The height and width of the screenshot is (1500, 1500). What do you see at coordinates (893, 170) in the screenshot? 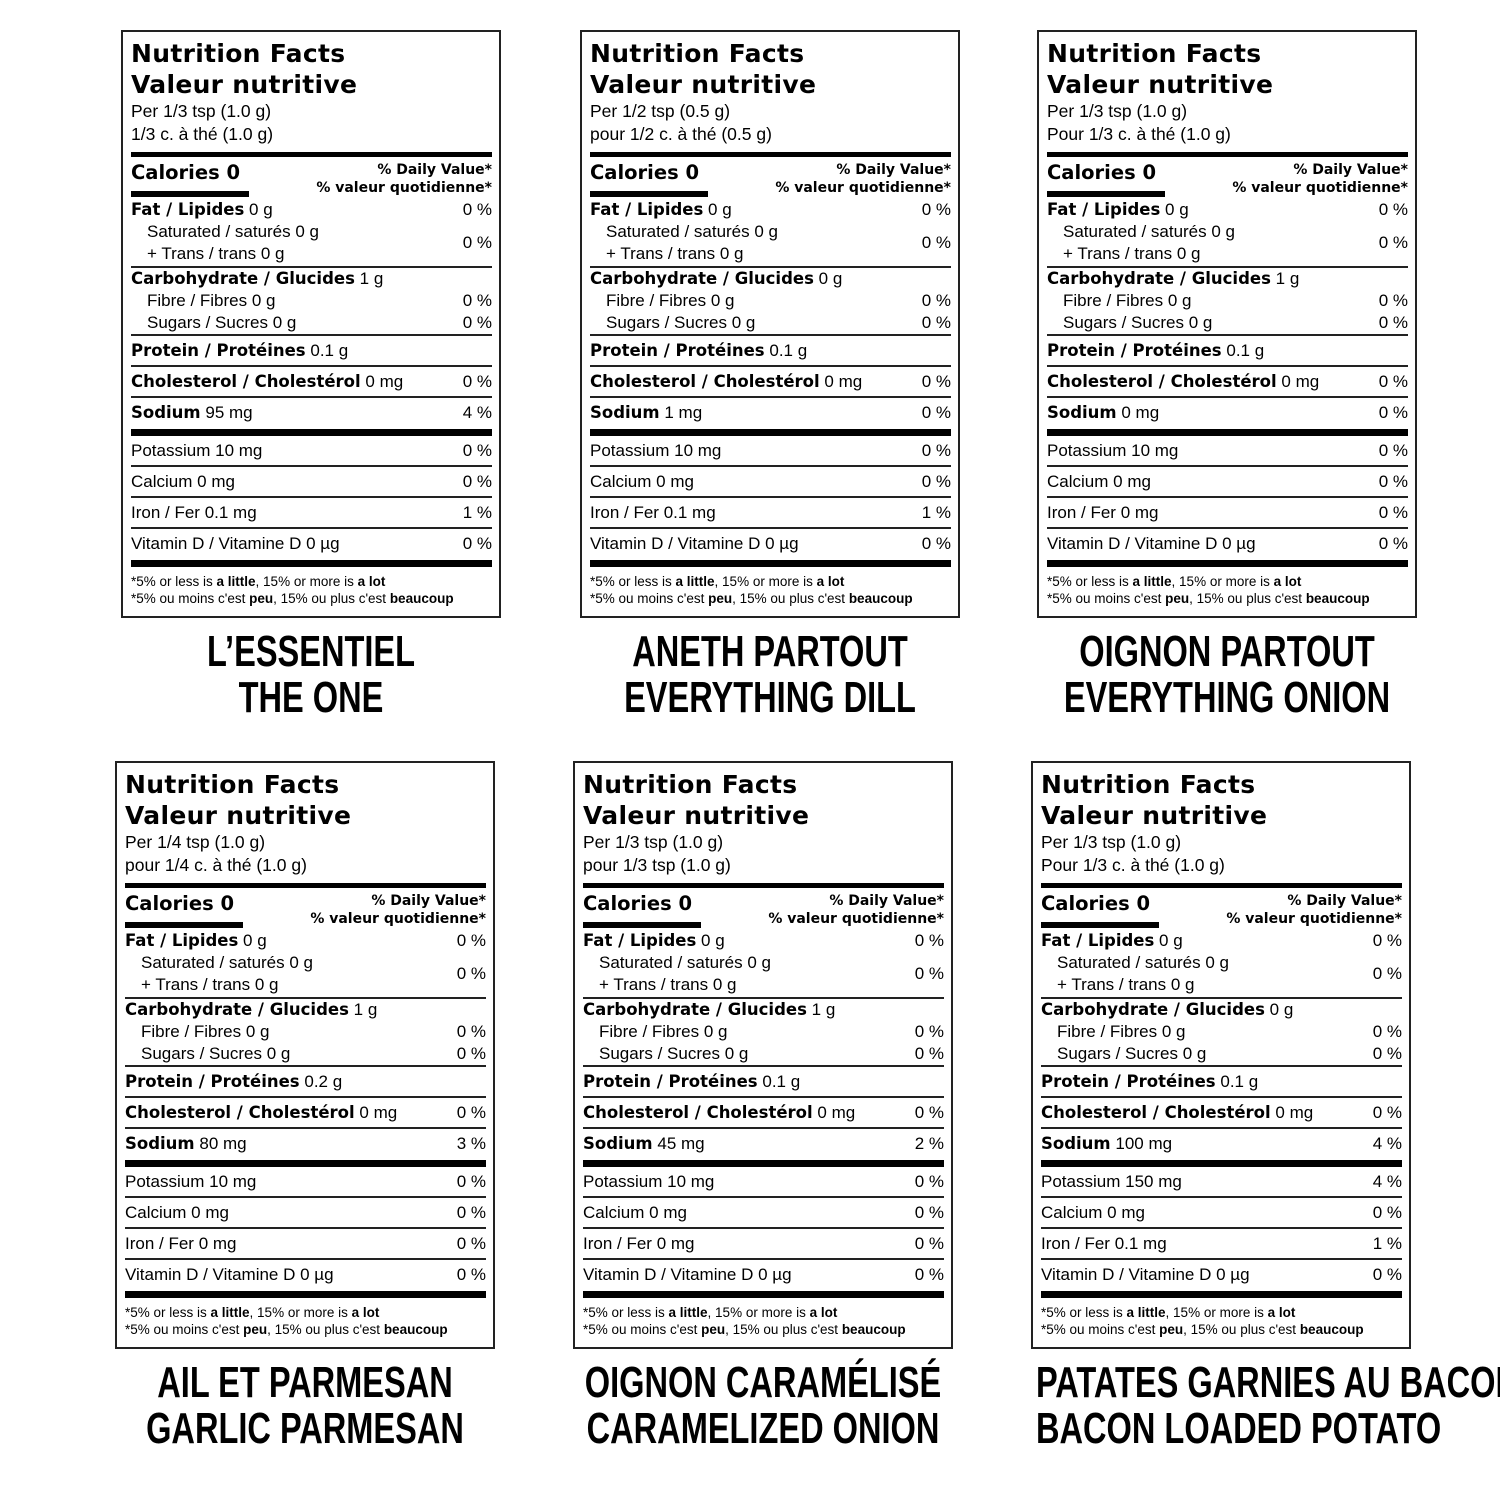
I see `dv-en: % Daily Value*` at bounding box center [893, 170].